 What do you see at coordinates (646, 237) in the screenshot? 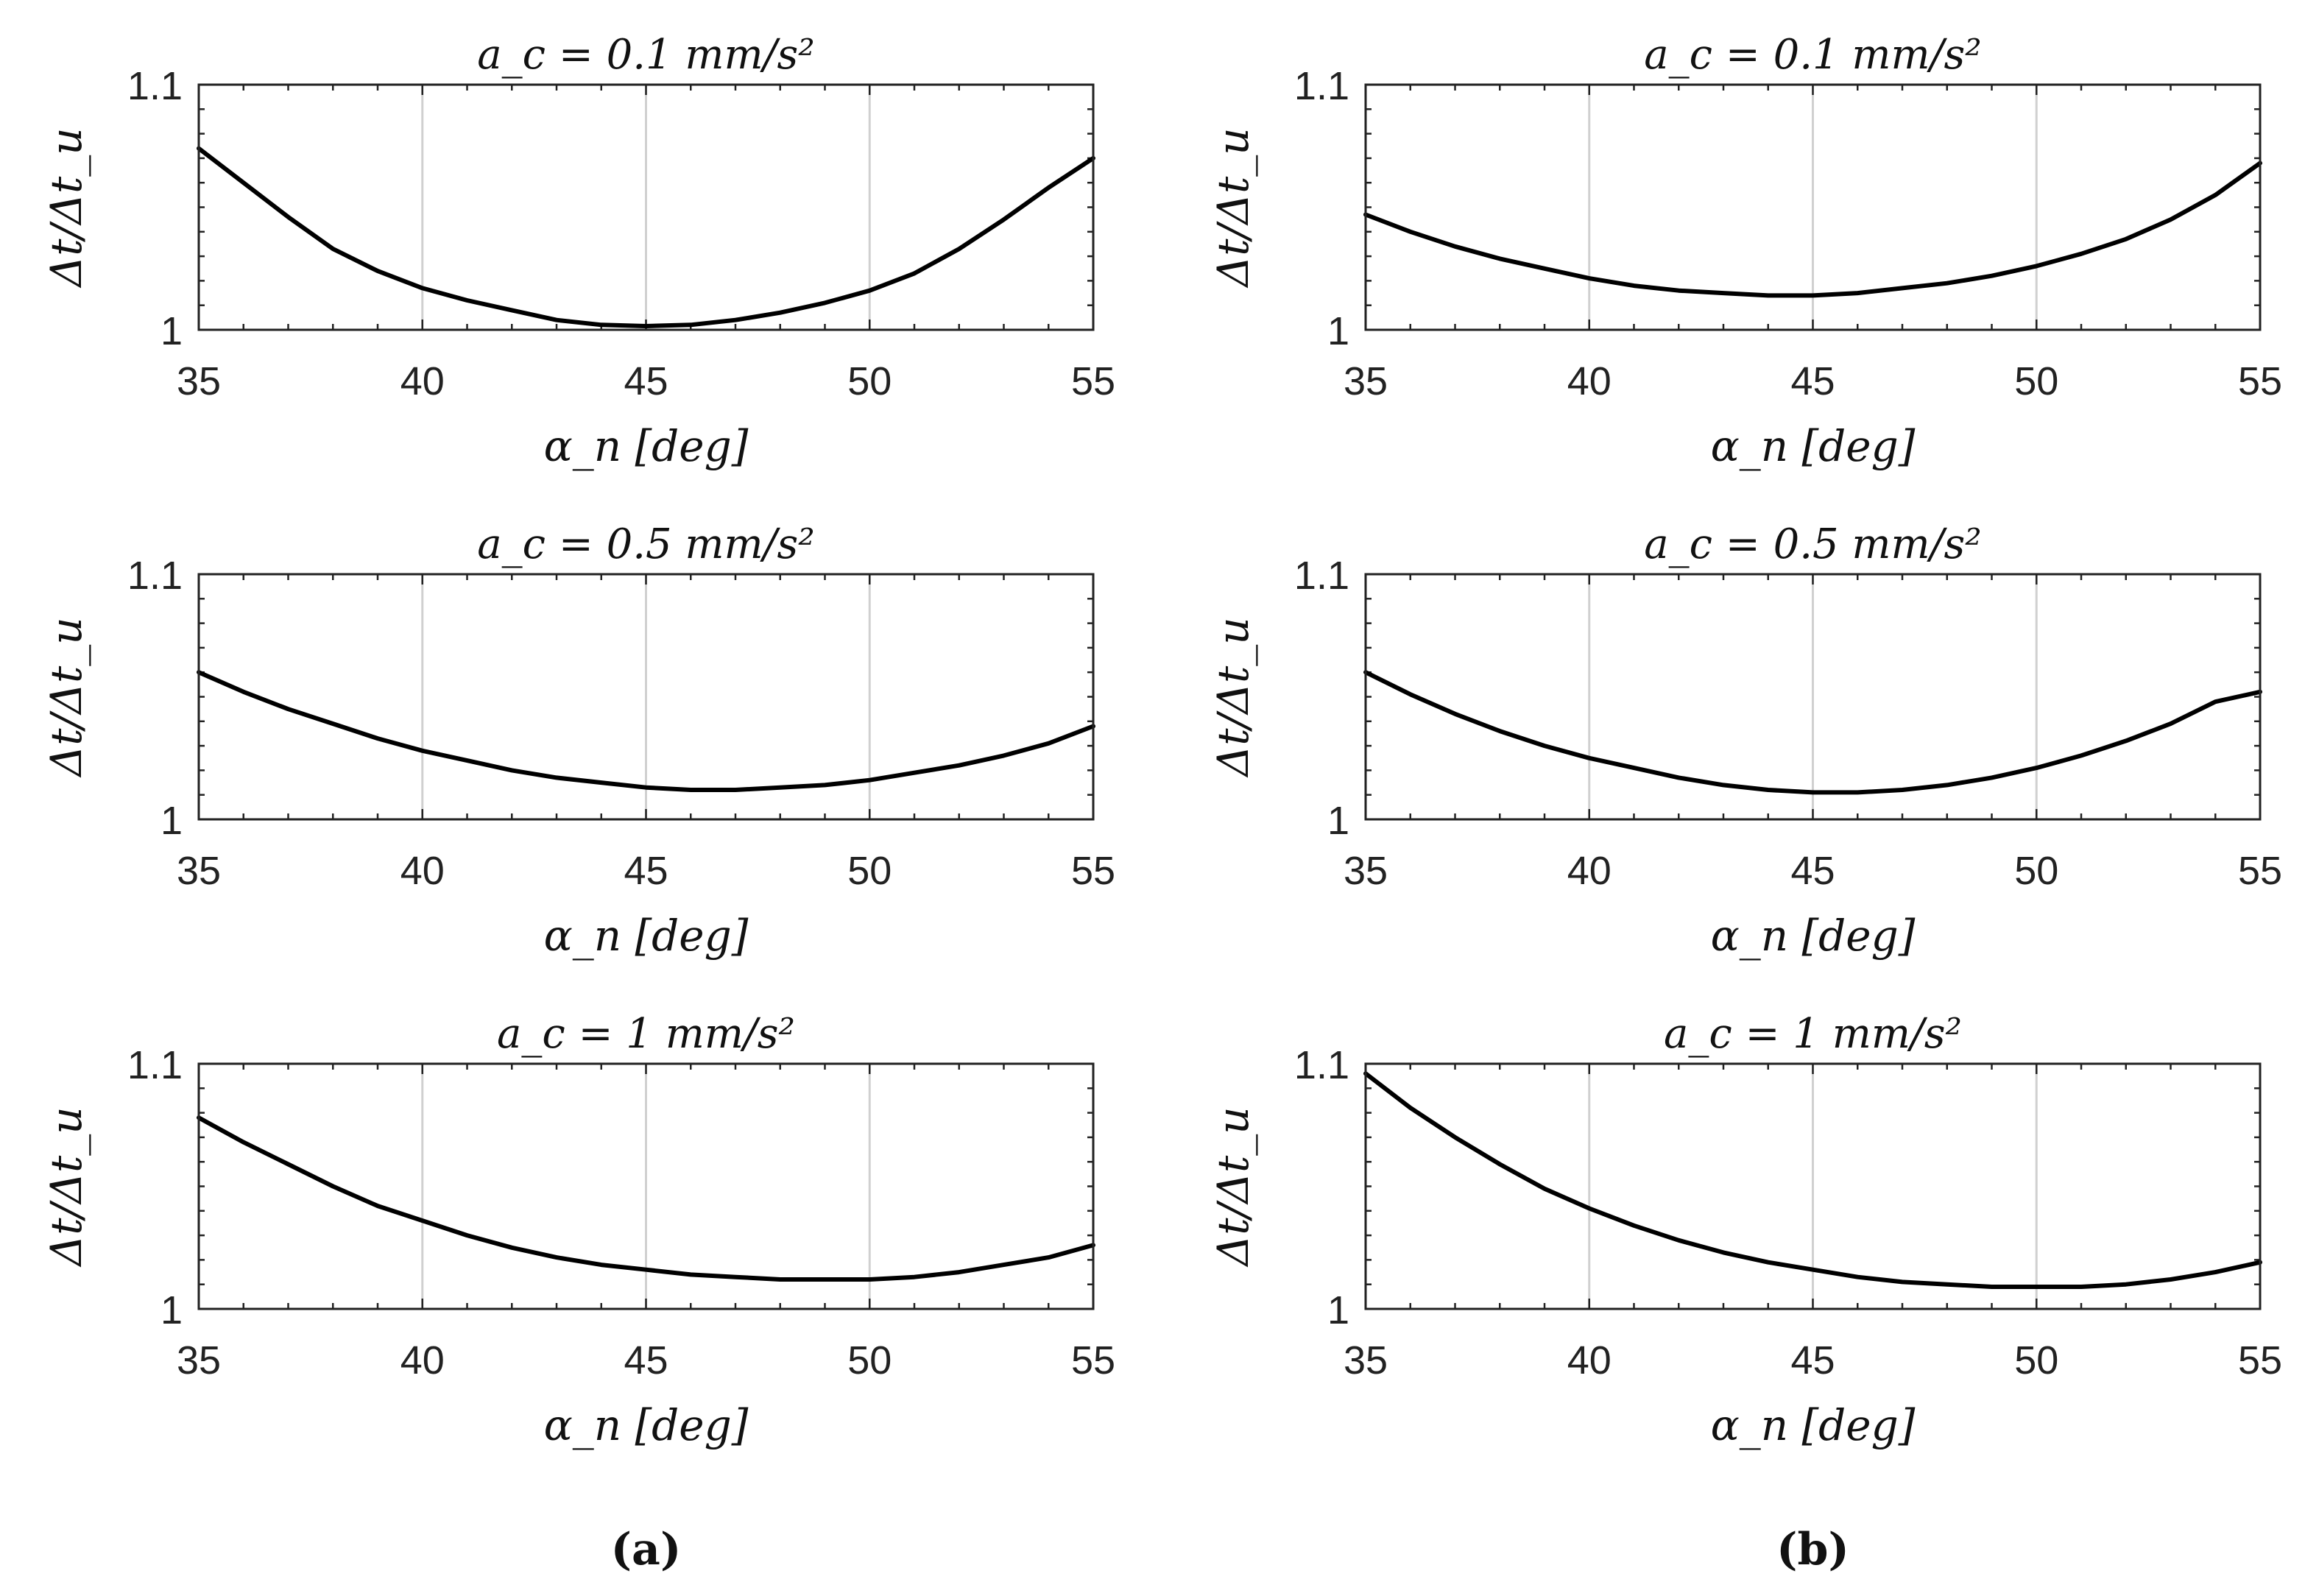
I see `series-line` at bounding box center [646, 237].